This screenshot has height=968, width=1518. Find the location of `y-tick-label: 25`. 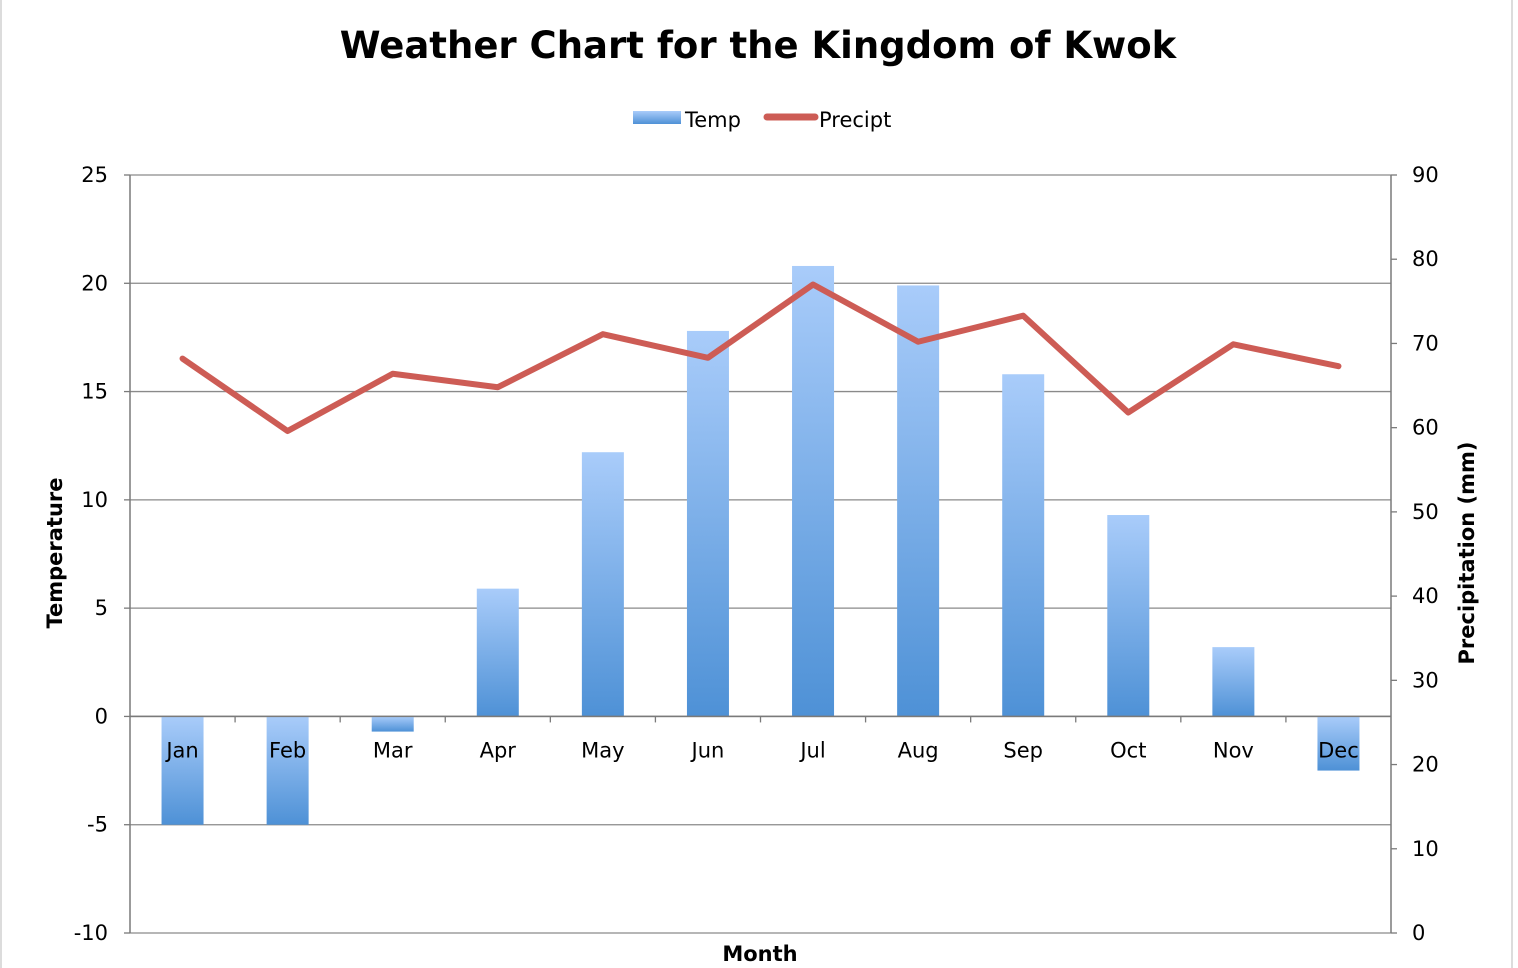

y-tick-label: 25 is located at coordinates (94, 175).